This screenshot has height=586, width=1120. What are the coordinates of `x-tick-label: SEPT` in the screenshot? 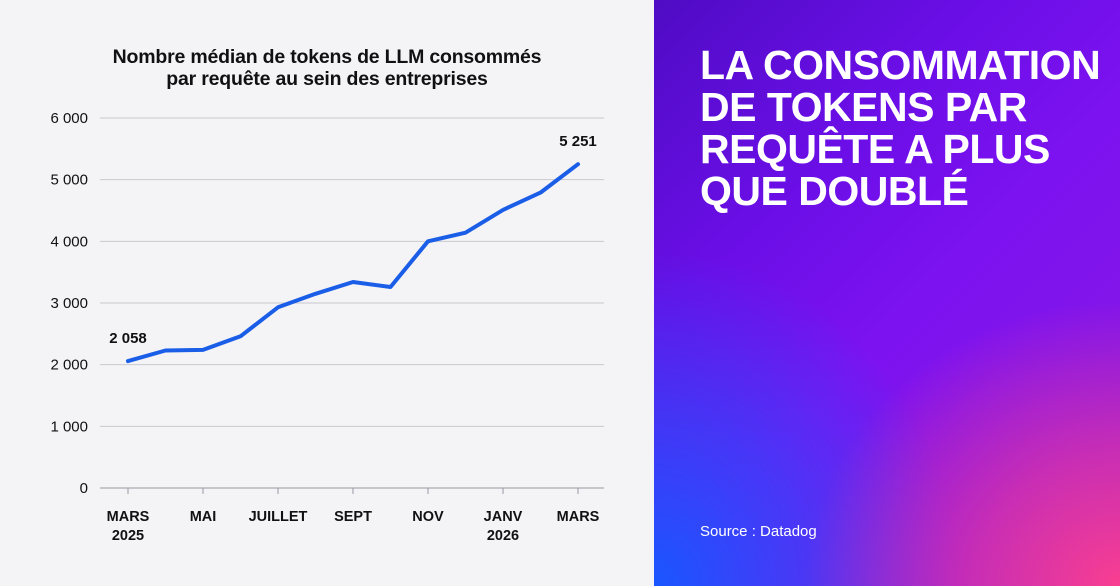 It's located at (353, 517).